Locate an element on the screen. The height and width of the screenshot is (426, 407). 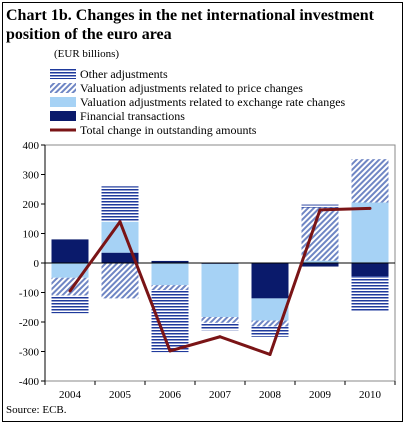
bar-other-adjustments-2007 is located at coordinates (220, 326).